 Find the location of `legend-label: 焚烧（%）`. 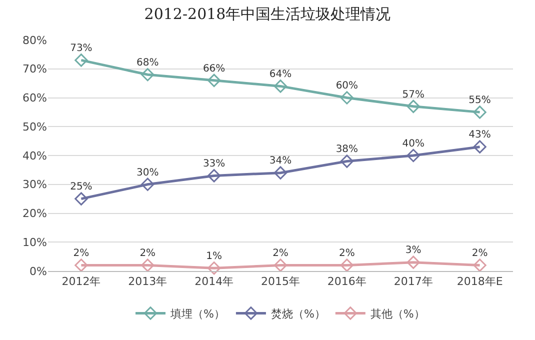

legend-label: 焚烧（%） is located at coordinates (298, 314).